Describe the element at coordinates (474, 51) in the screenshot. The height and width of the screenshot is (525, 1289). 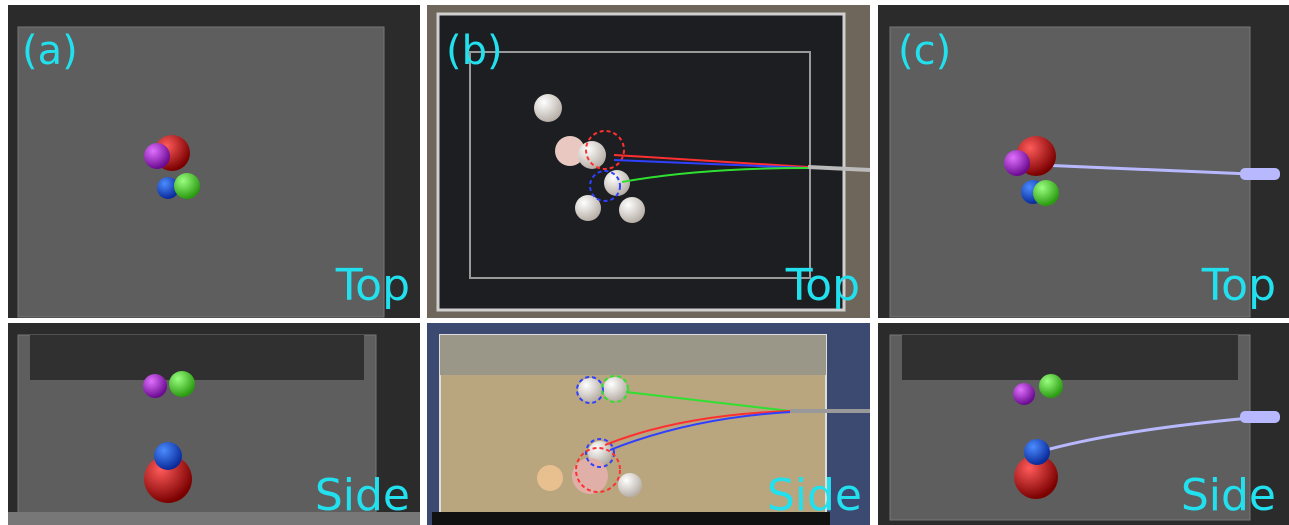
I see `panel-label: (b)` at that location.